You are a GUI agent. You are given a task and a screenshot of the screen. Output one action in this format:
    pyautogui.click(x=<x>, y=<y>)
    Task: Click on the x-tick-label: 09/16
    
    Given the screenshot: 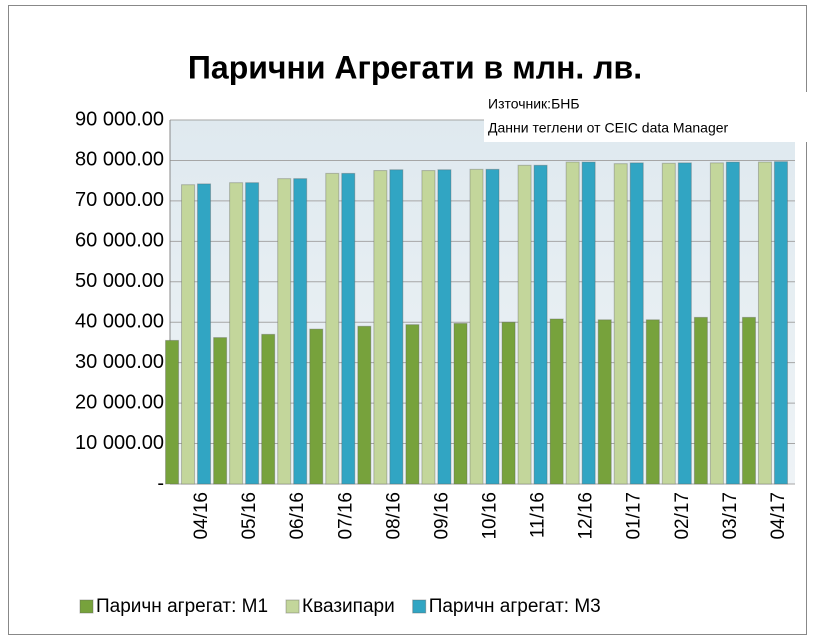 What is the action you would take?
    pyautogui.click(x=441, y=516)
    